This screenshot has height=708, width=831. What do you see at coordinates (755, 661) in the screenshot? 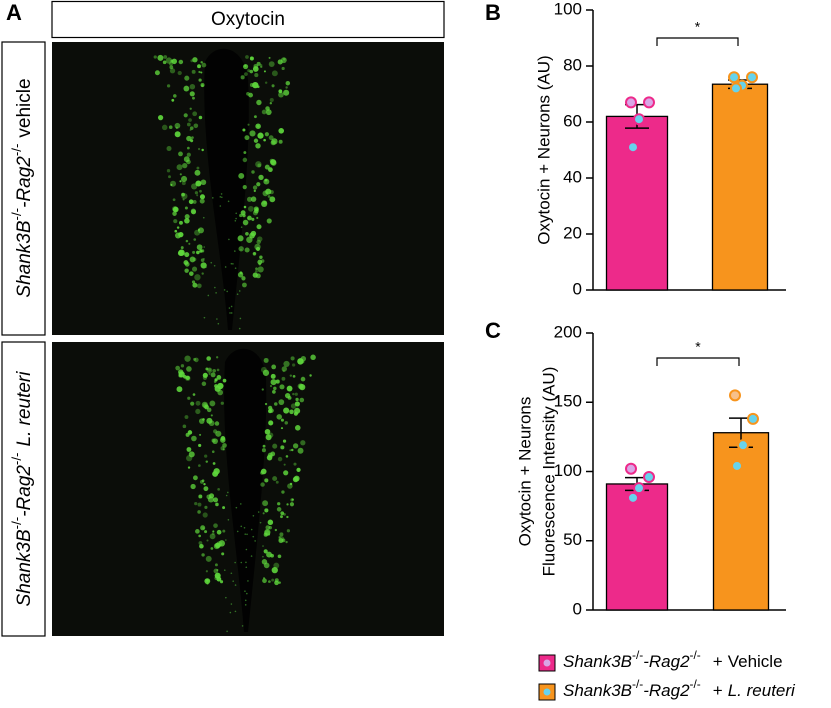
I see `legend-treatment: Vehicle` at bounding box center [755, 661].